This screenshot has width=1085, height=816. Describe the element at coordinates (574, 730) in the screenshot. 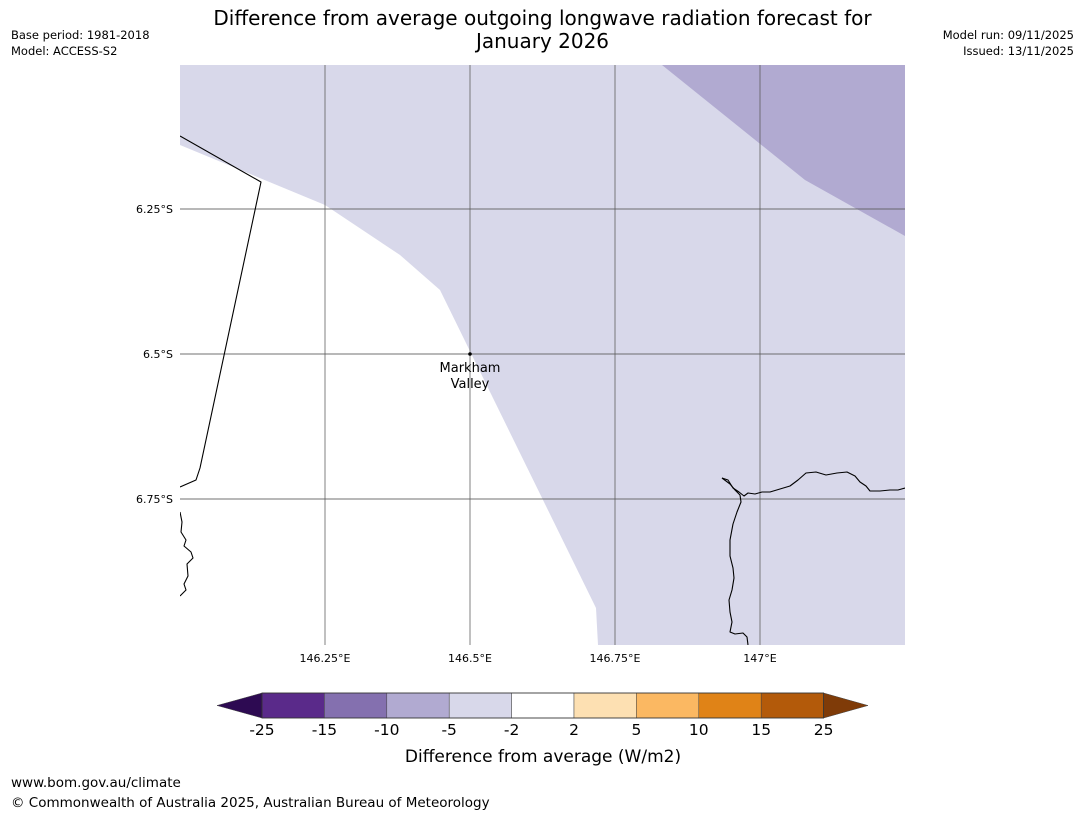

I see `colorbar-tick-label: 2` at that location.